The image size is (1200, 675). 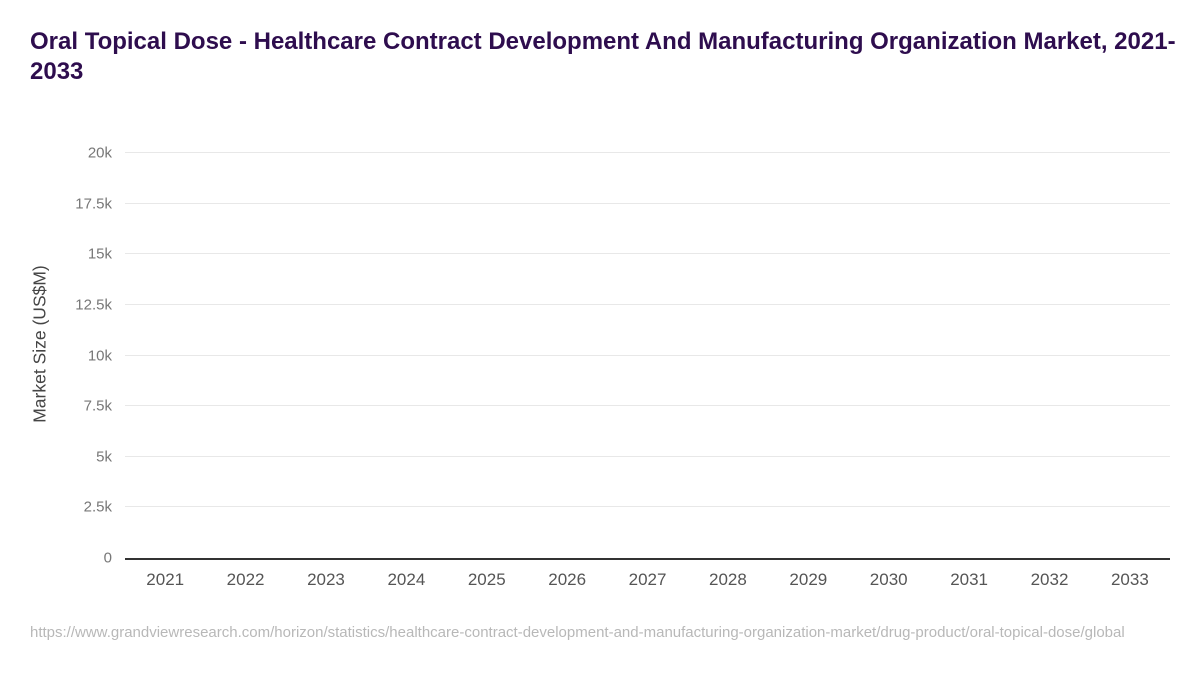 What do you see at coordinates (969, 579) in the screenshot?
I see `x-tick-label: 2031` at bounding box center [969, 579].